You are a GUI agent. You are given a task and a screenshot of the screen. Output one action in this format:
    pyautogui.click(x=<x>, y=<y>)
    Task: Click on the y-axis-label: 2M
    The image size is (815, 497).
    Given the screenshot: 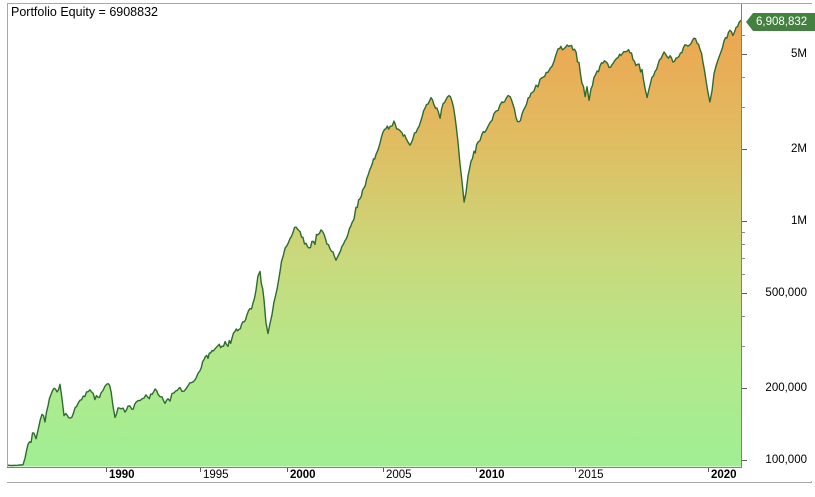 What is the action you would take?
    pyautogui.click(x=799, y=149)
    